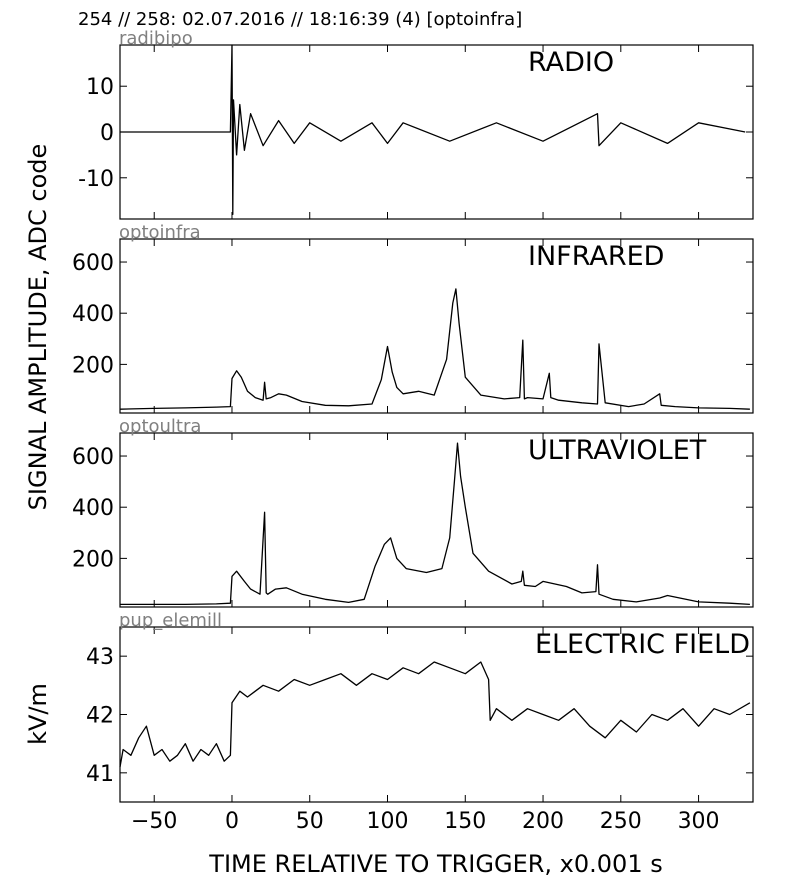  Describe the element at coordinates (596, 256) in the screenshot. I see `infrared-panel-title: INFRARED` at that location.